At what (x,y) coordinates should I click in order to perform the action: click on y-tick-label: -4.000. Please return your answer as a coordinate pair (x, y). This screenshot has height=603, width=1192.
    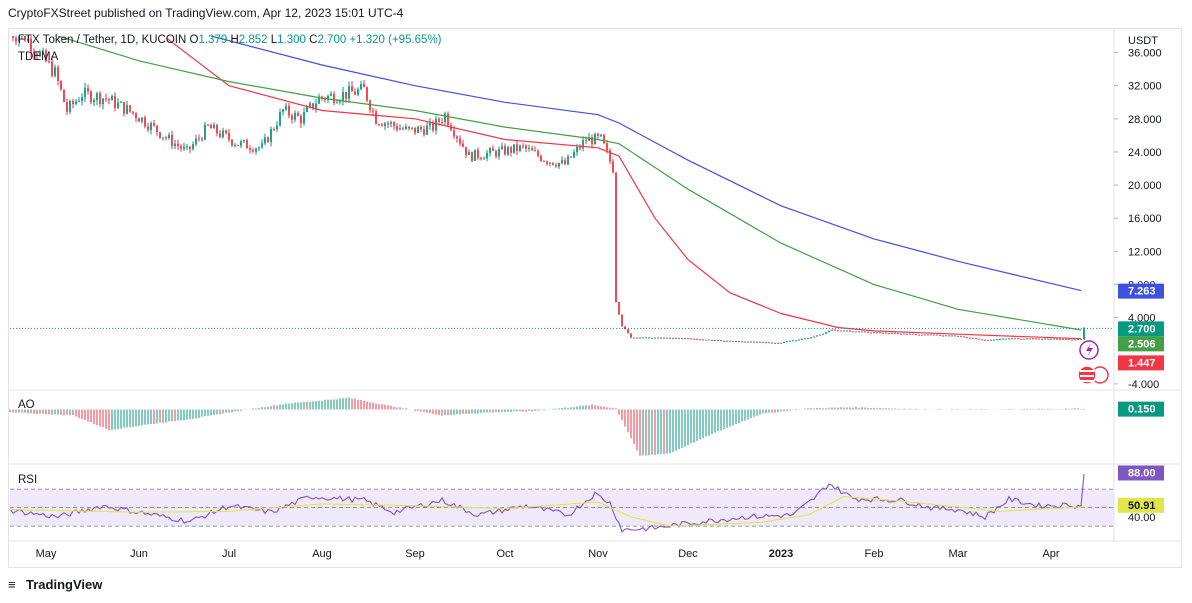
    Looking at the image, I should click on (1143, 385).